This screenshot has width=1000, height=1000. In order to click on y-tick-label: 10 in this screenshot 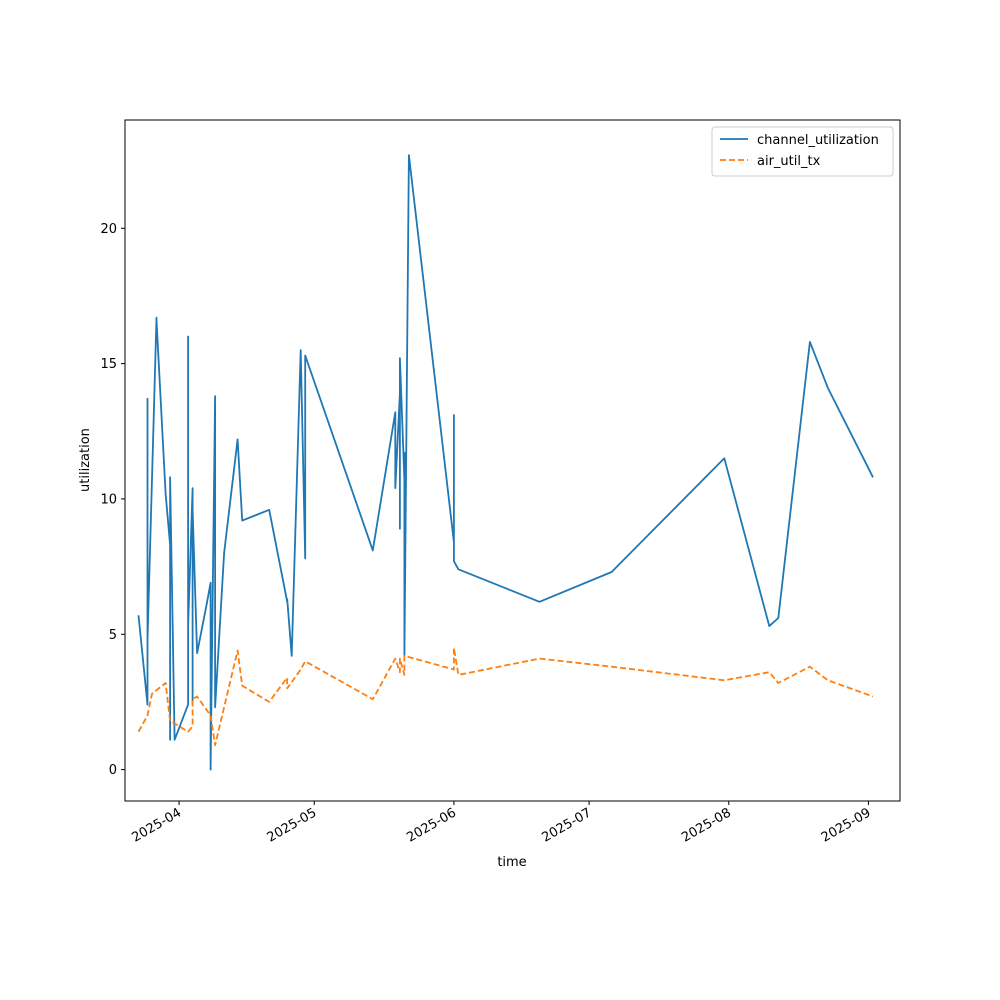, I will do `click(108, 499)`.